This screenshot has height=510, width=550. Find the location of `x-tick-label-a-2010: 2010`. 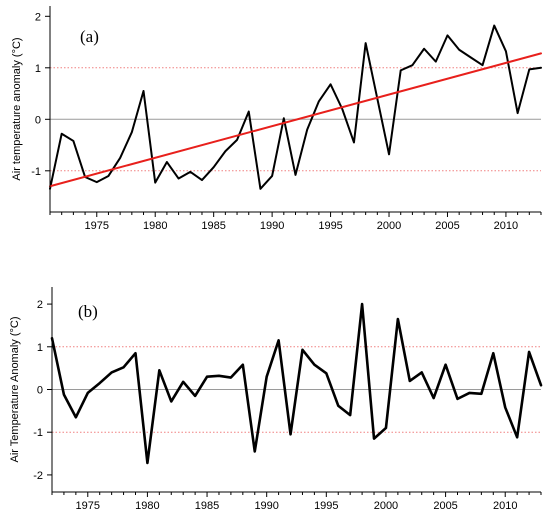

x-tick-label-a-2010: 2010 is located at coordinates (506, 226).